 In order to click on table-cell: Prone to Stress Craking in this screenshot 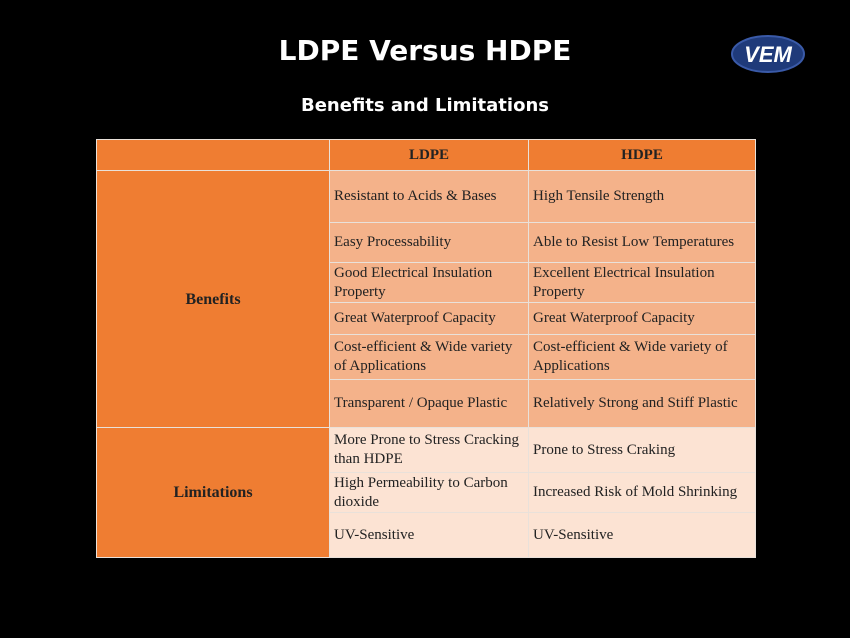, I will do `click(642, 450)`.